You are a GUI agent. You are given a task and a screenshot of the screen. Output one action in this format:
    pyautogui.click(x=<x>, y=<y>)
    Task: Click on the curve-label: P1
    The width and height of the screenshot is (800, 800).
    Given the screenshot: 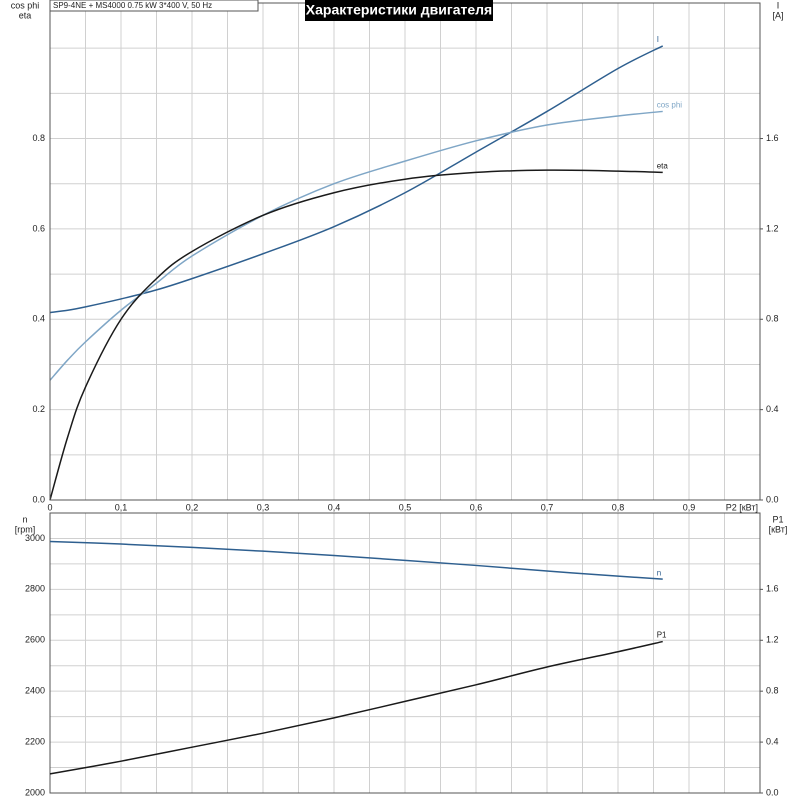 What is the action you would take?
    pyautogui.click(x=662, y=635)
    